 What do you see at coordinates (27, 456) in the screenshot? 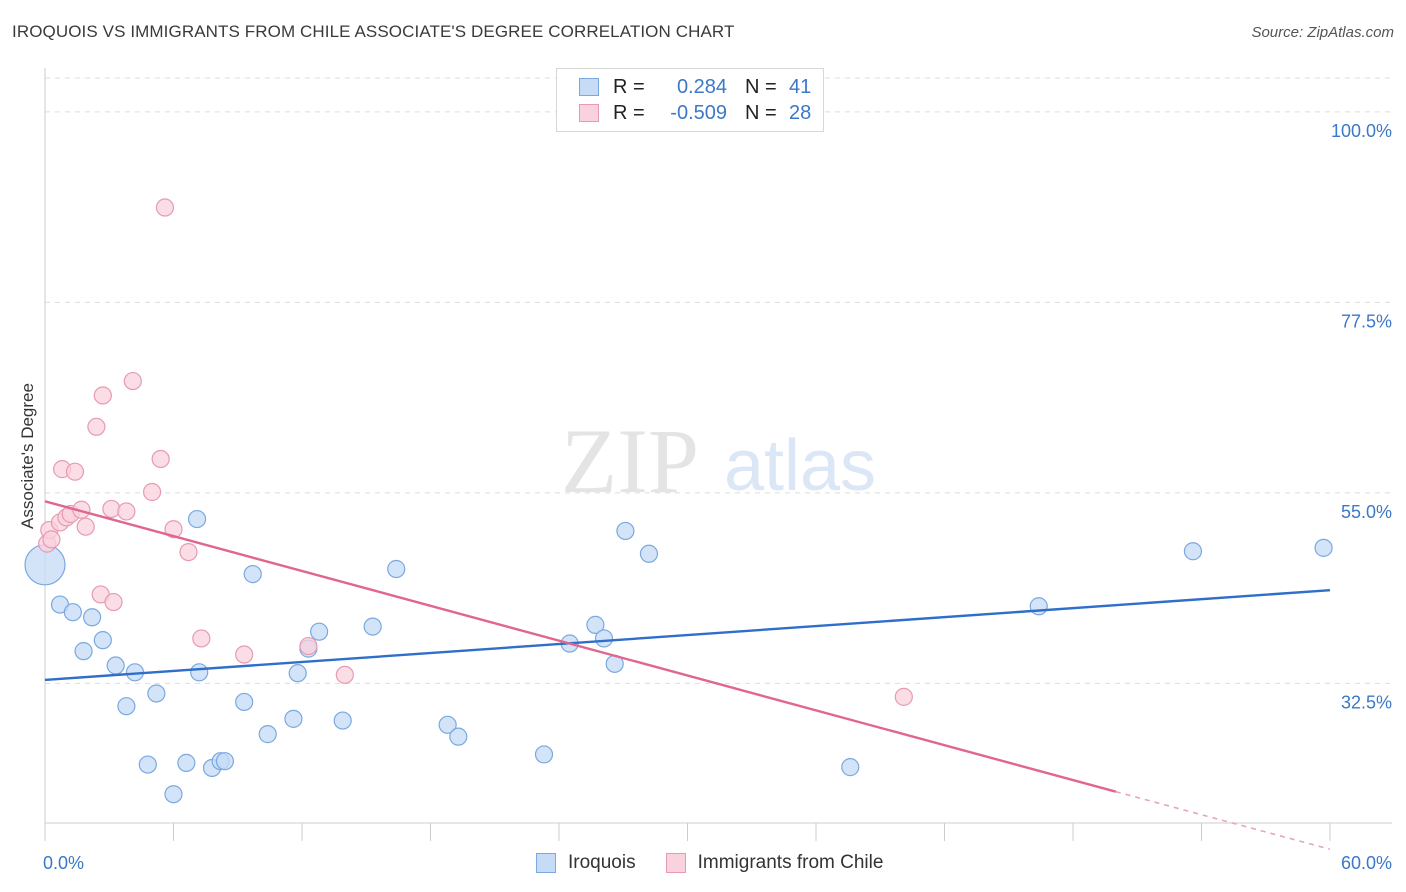
I see `y-axis-label: Associate's Degree` at bounding box center [27, 456].